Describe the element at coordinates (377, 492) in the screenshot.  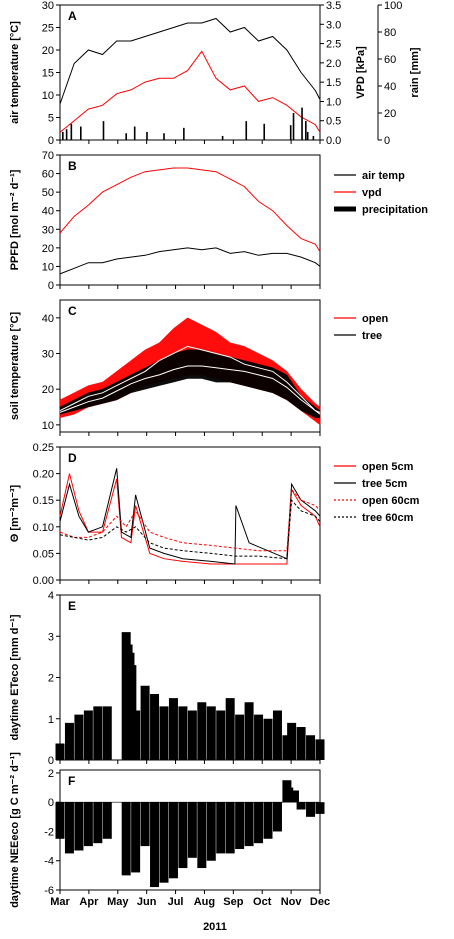
I see `legend-D: open 5cm tree 5cm open 60cm tree 60cm` at that location.